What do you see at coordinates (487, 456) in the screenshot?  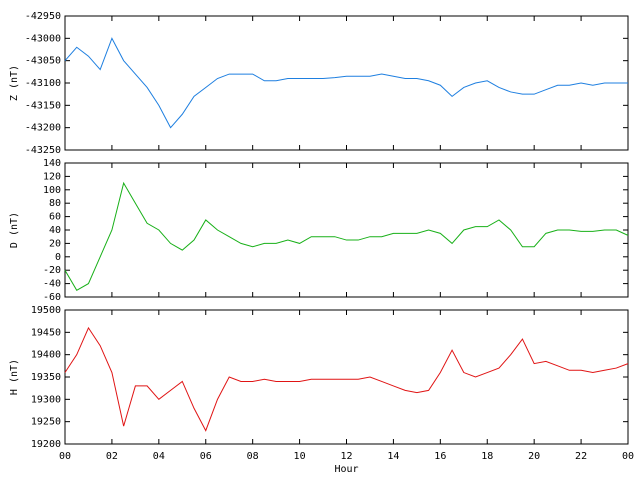 I see `x-tick-label: 18` at bounding box center [487, 456].